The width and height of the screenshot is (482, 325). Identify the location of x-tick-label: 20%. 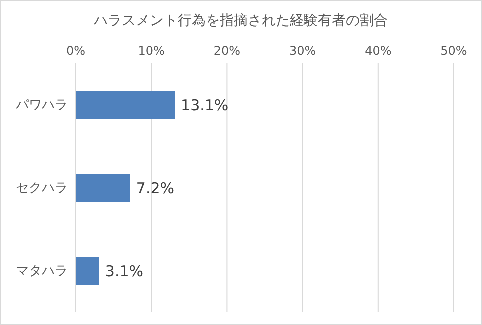
(227, 51).